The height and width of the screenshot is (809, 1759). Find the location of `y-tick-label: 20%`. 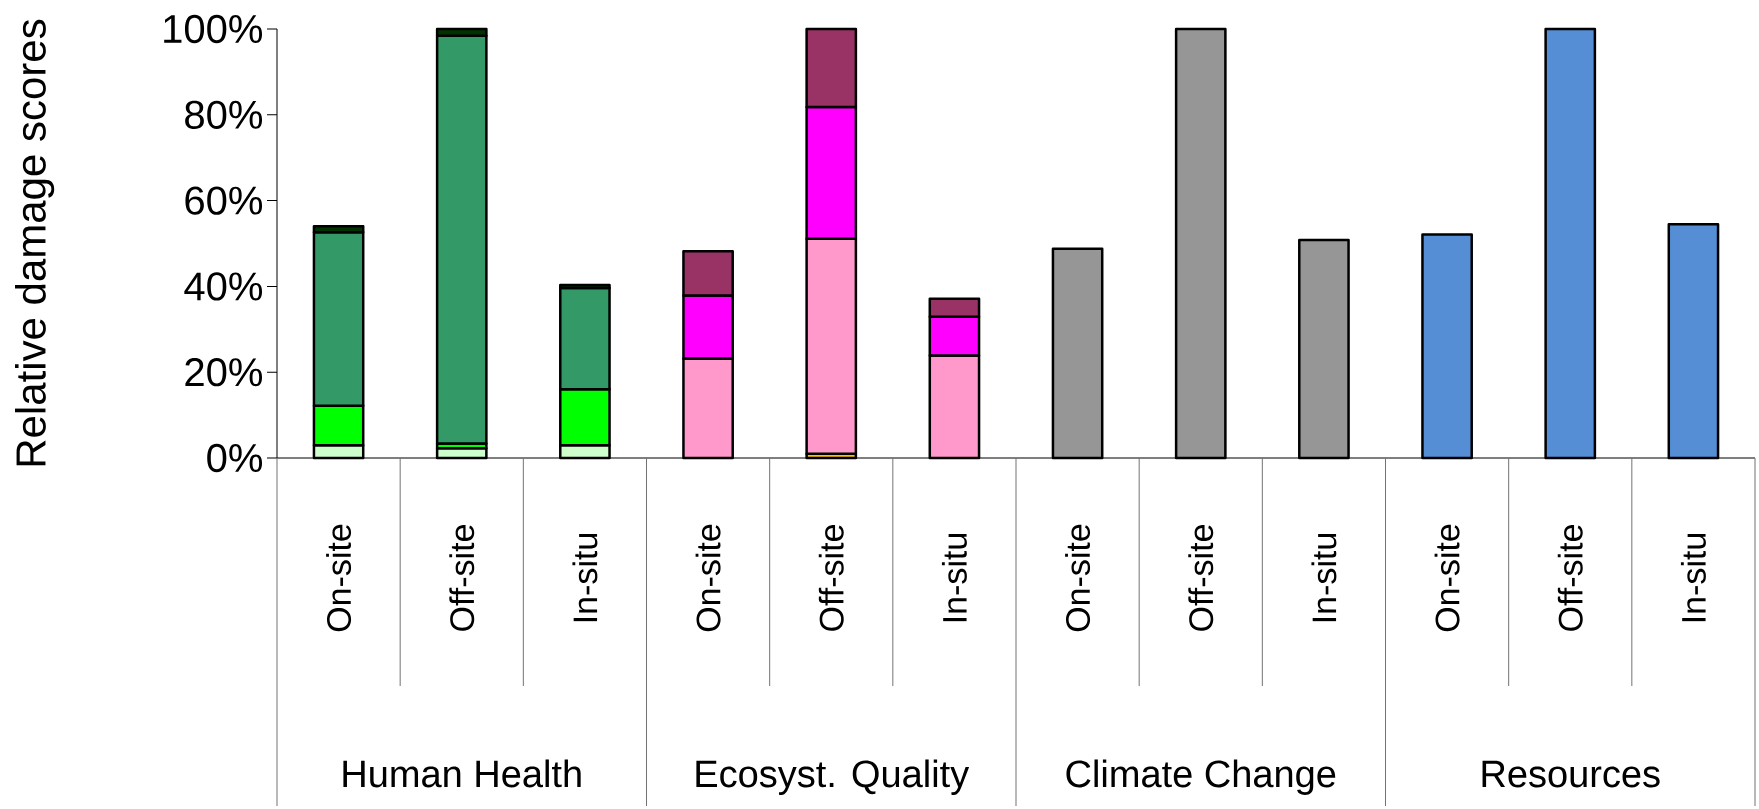

y-tick-label: 20% is located at coordinates (224, 372).